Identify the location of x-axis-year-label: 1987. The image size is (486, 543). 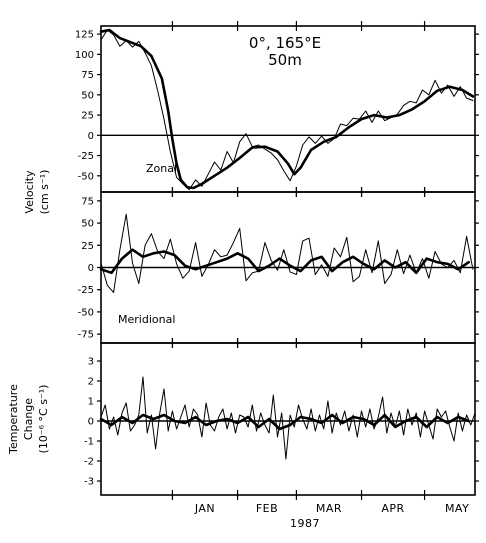
(305, 523).